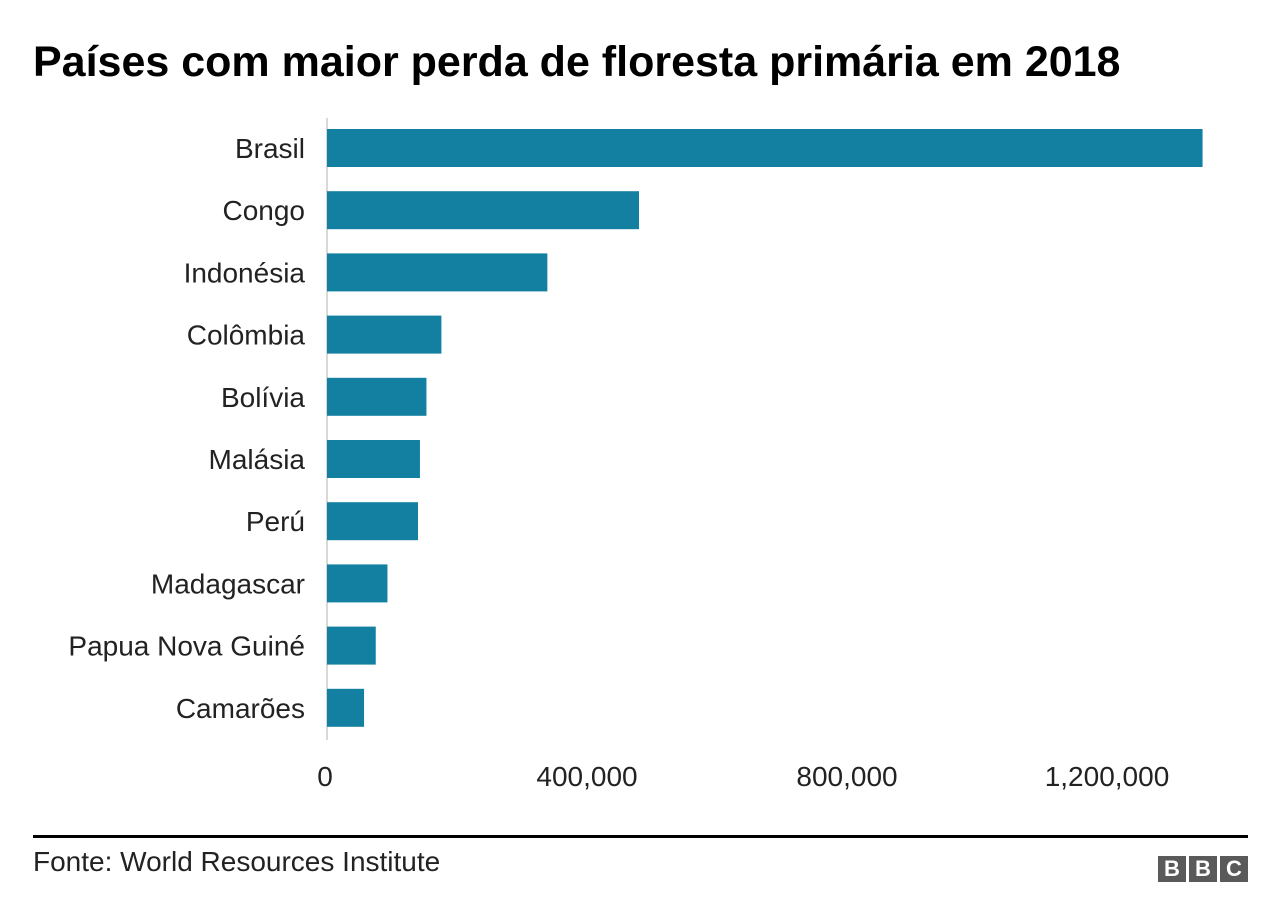 Image resolution: width=1280 pixels, height=924 pixels. What do you see at coordinates (325, 776) in the screenshot?
I see `x-tick-label: 0` at bounding box center [325, 776].